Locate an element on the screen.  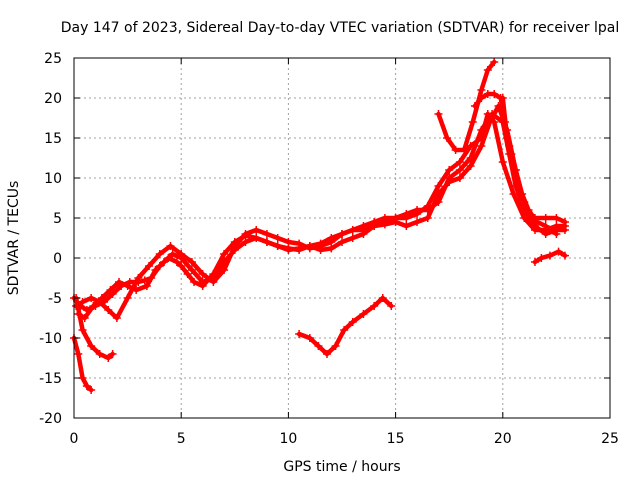
x-tick-label: 10 is located at coordinates (288, 439).